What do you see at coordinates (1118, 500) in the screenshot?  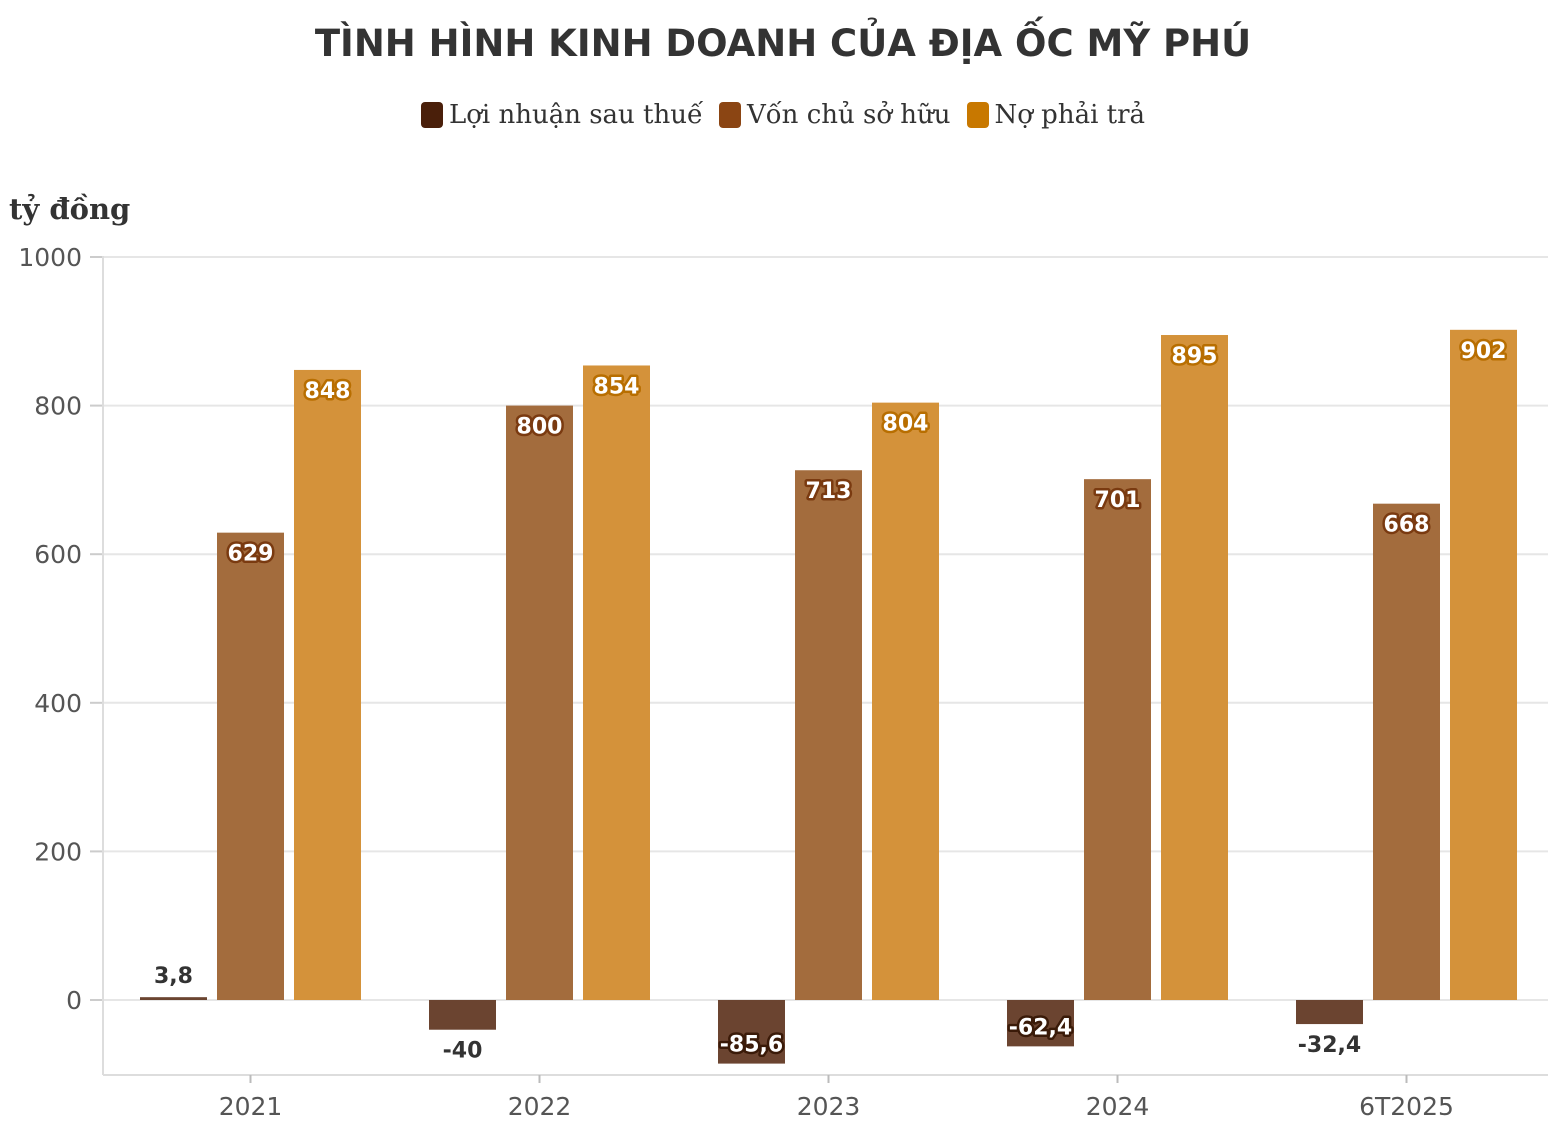 I see `data-label-equity: 701` at bounding box center [1118, 500].